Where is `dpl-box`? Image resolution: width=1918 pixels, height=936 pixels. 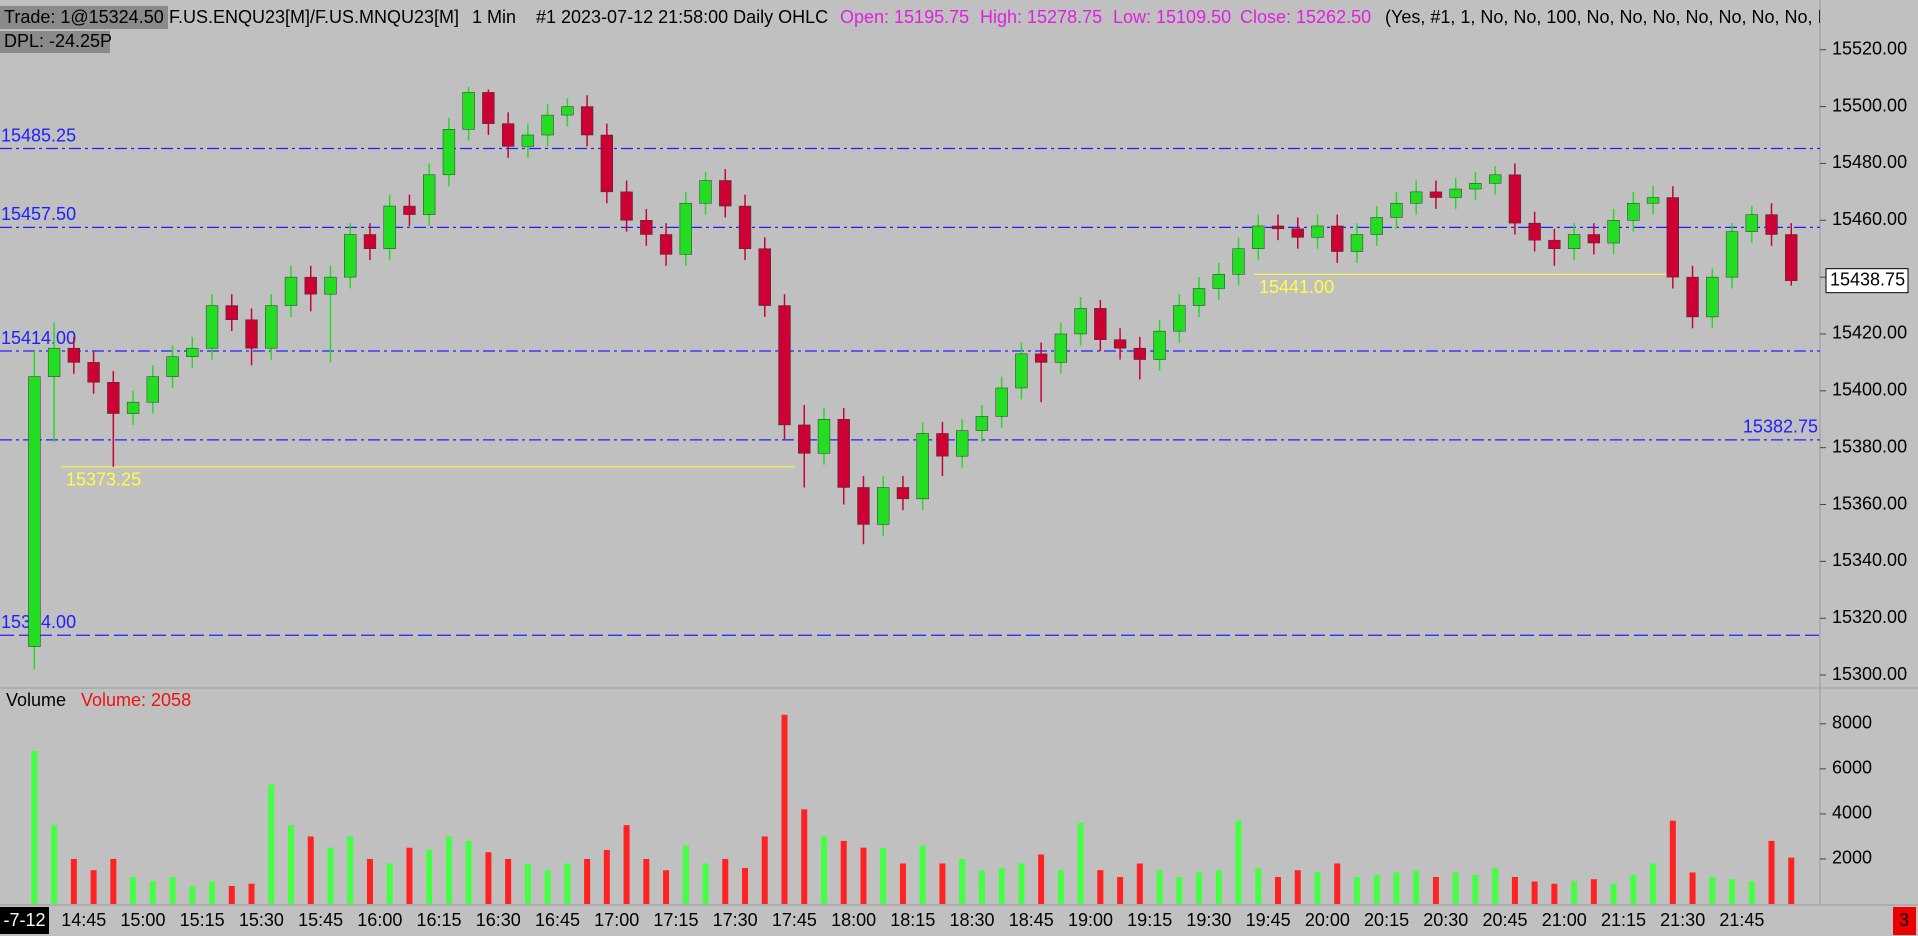
dpl-box is located at coordinates (55, 42).